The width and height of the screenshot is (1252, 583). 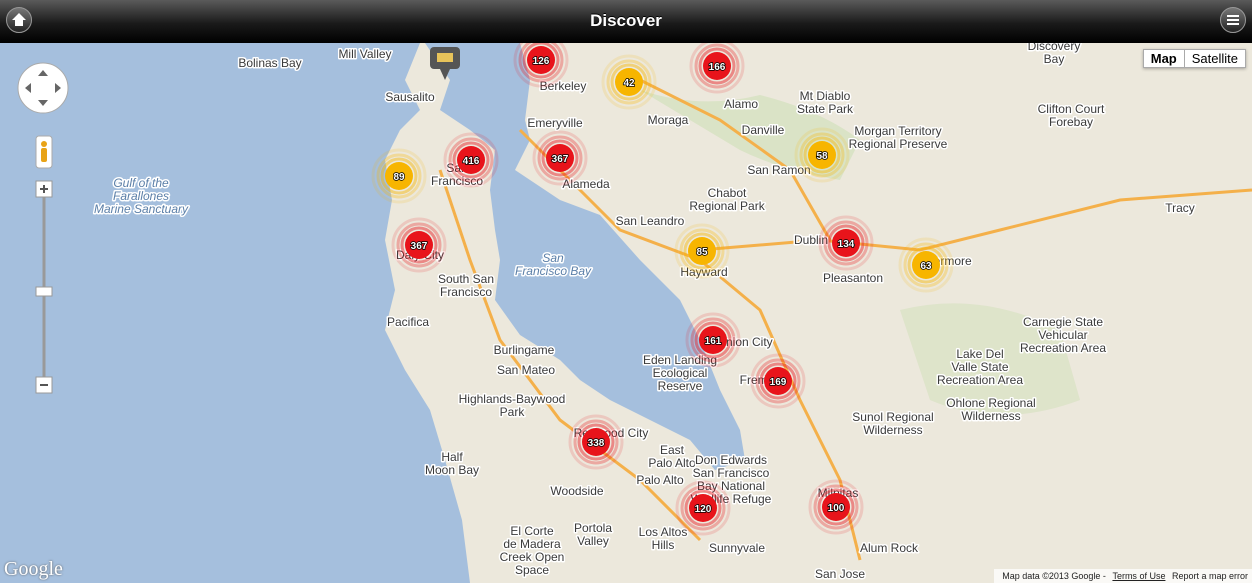 I want to click on place-label: Recreation Area, so click(x=980, y=380).